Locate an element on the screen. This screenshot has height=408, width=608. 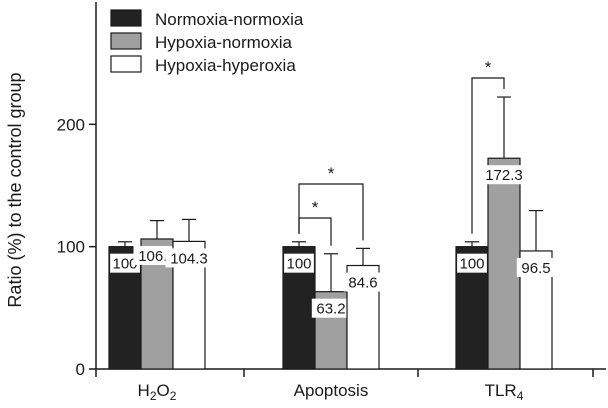
x-tick-label: Apoptosis is located at coordinates (331, 390).